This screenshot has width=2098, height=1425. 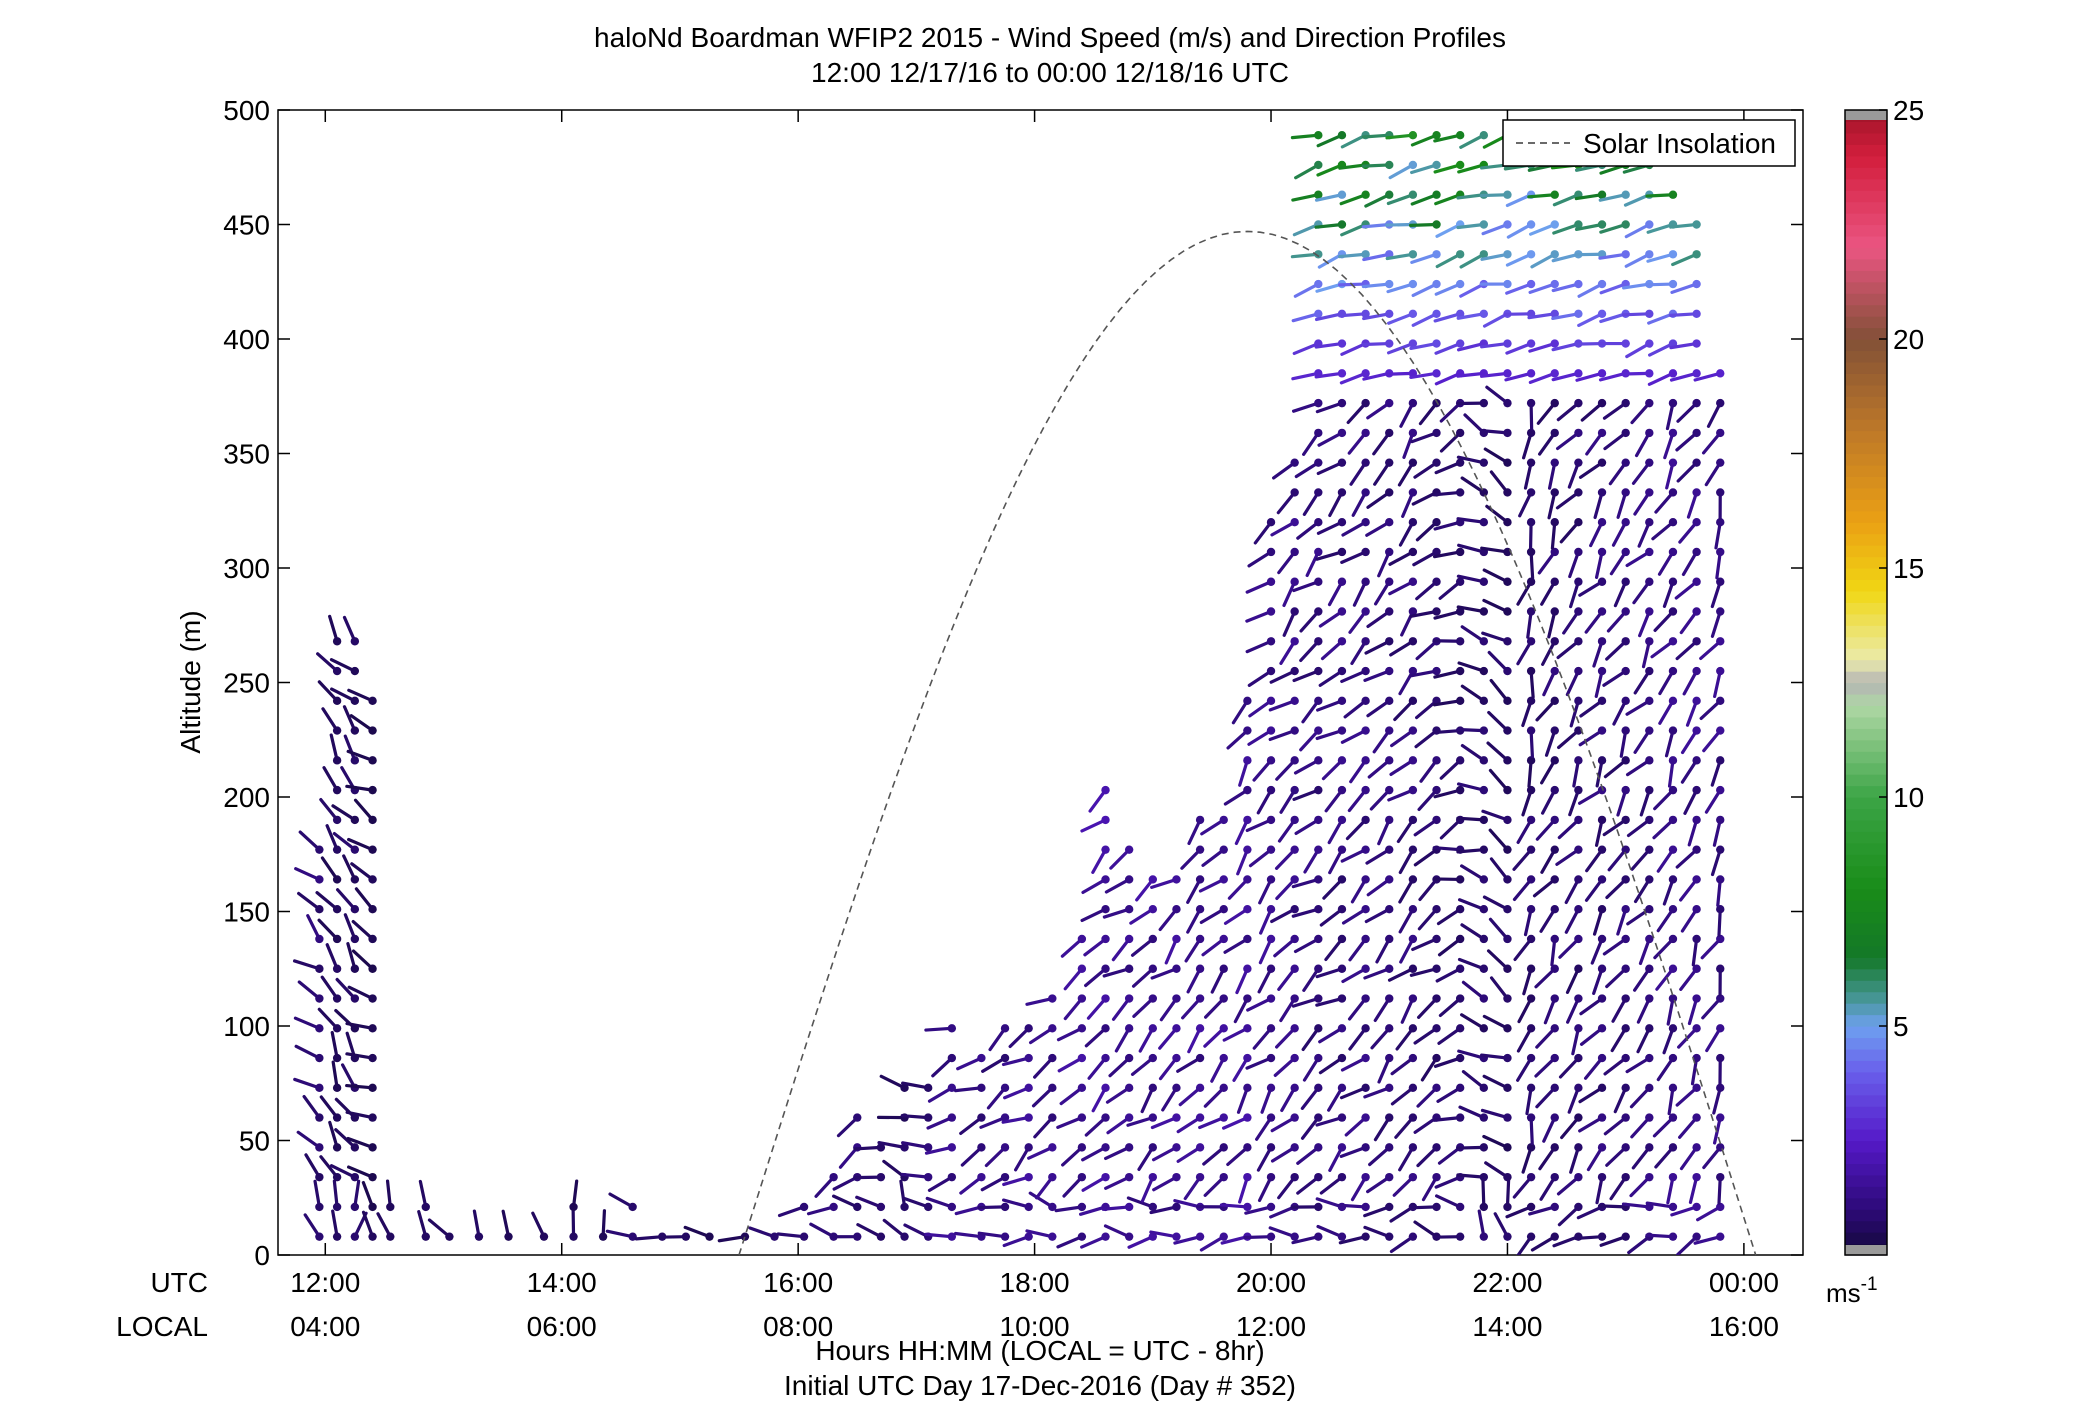 What do you see at coordinates (1039, 1350) in the screenshot?
I see `x-axis-label: Hours HH:MM (LOCAL = UTC - 8hr)` at bounding box center [1039, 1350].